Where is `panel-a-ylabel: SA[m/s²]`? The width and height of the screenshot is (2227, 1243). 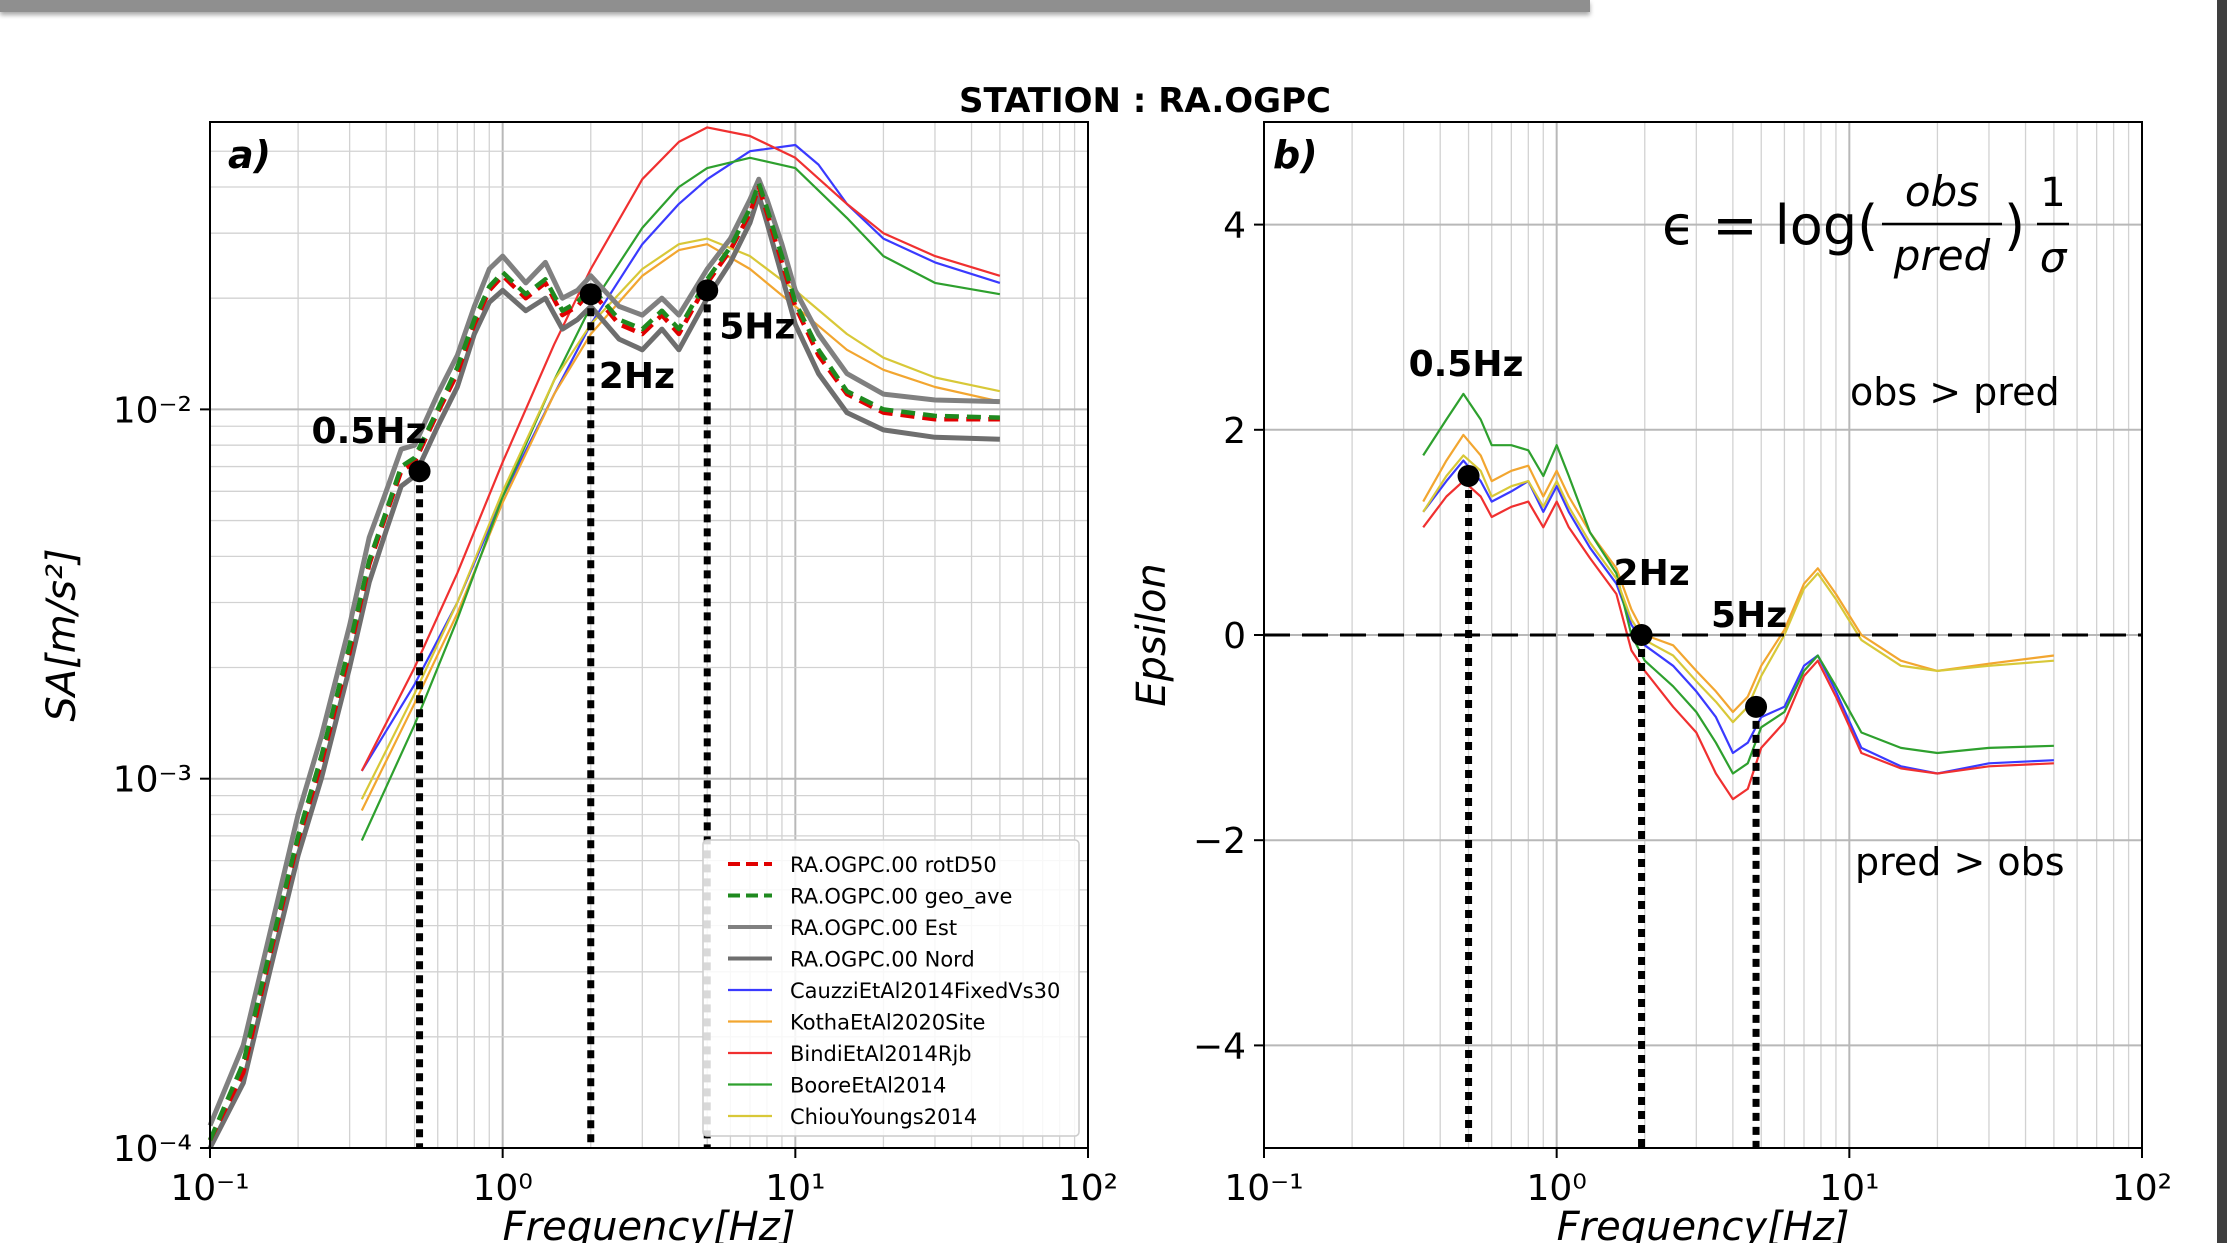
panel-a-ylabel: SA[m/s²] is located at coordinates (62, 634).